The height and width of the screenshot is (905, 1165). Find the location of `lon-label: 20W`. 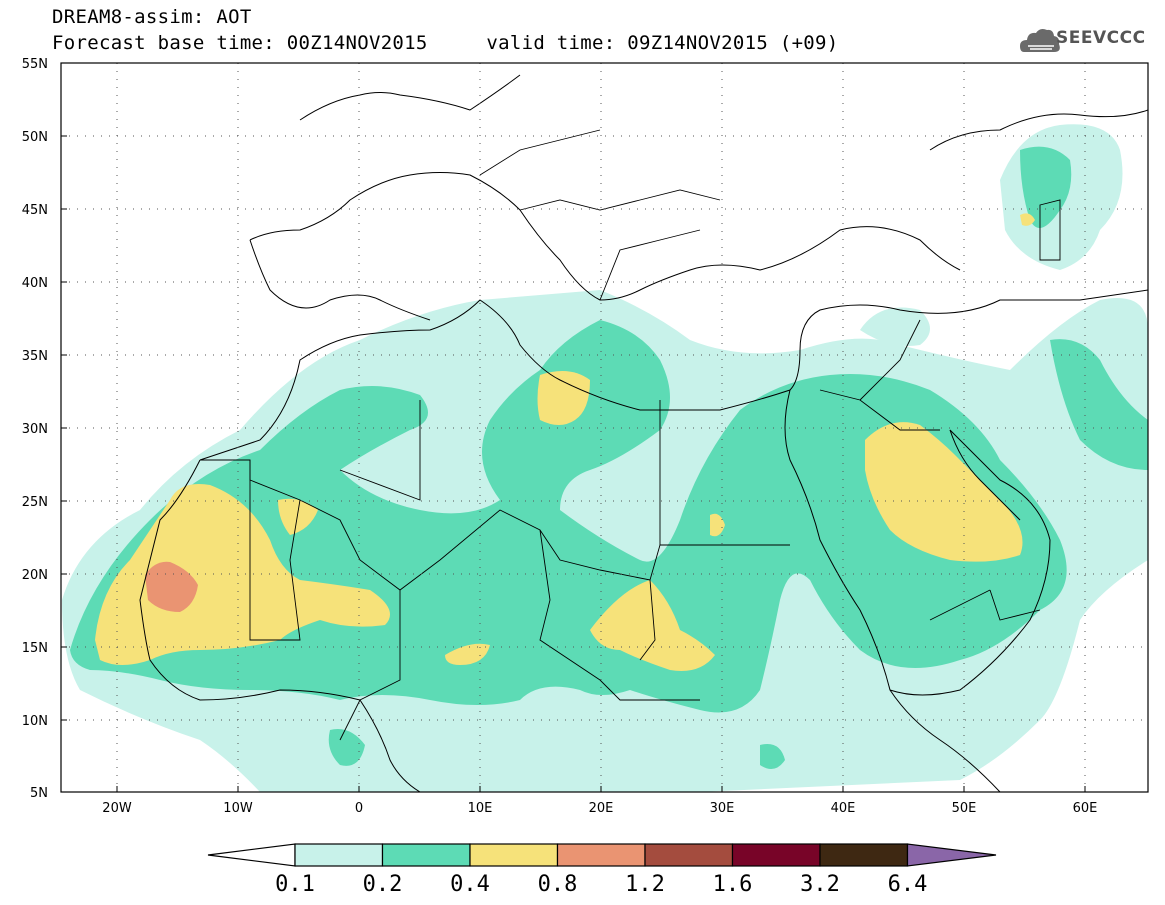

lon-label: 20W is located at coordinates (117, 808).